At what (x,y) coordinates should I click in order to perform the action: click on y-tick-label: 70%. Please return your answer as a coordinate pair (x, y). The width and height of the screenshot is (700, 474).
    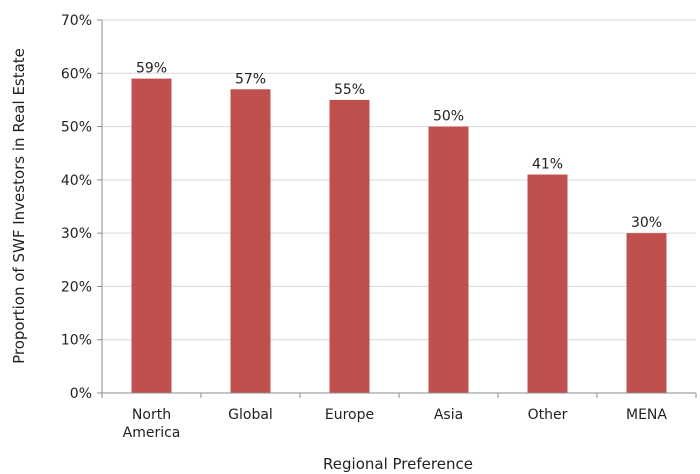
    Looking at the image, I should click on (76, 21).